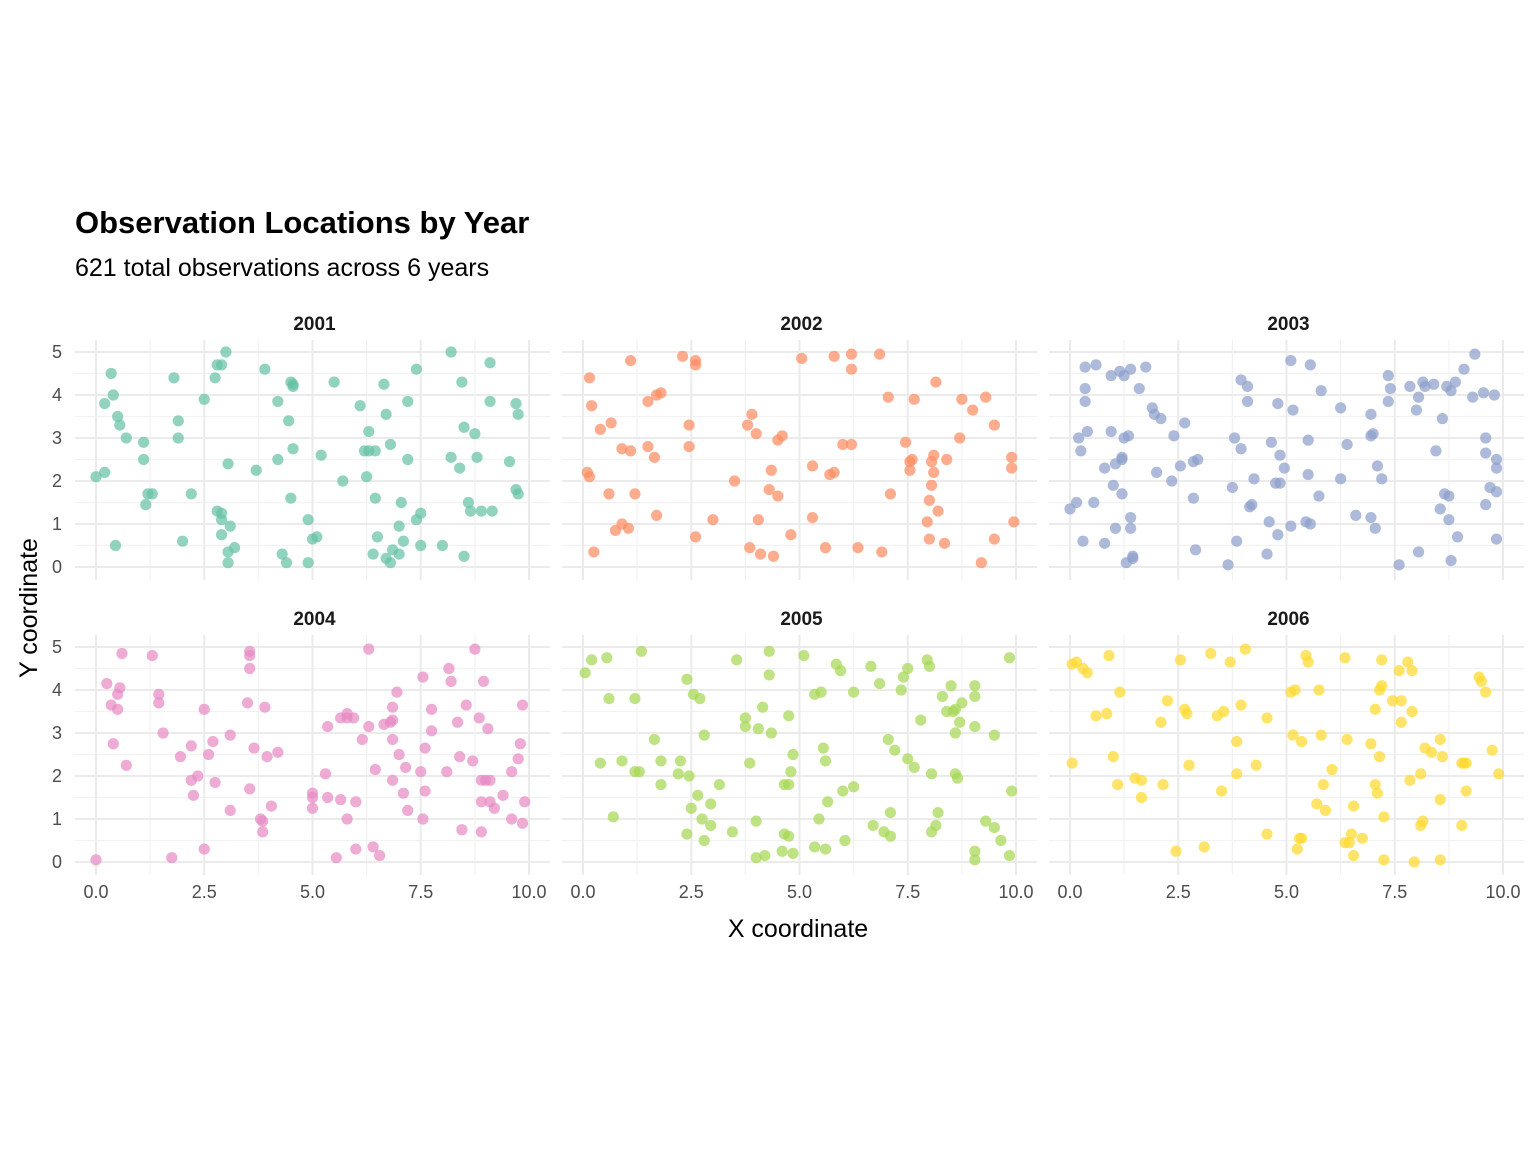 This screenshot has width=1536, height=1152. What do you see at coordinates (301, 755) in the screenshot?
I see `facet-panel-2004: 2004 0 1 2 3 4 5 0.0 2.5 5.0 7.5 10.0` at bounding box center [301, 755].